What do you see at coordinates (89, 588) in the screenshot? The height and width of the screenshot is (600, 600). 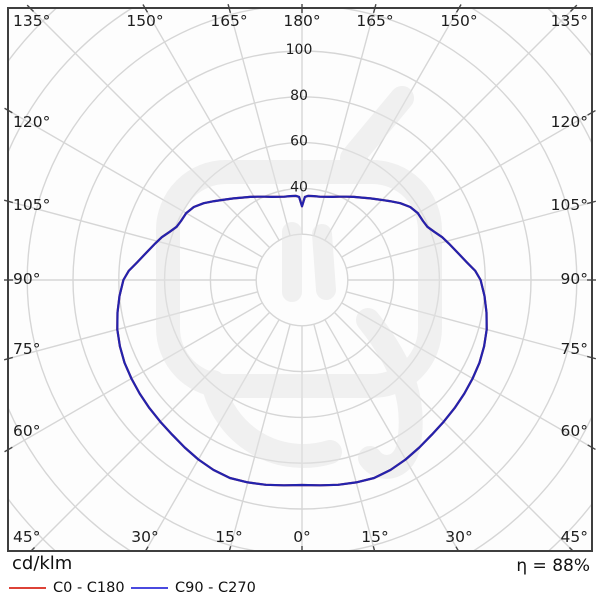 I see `legend-label-c0: C0 - C180` at bounding box center [89, 588].